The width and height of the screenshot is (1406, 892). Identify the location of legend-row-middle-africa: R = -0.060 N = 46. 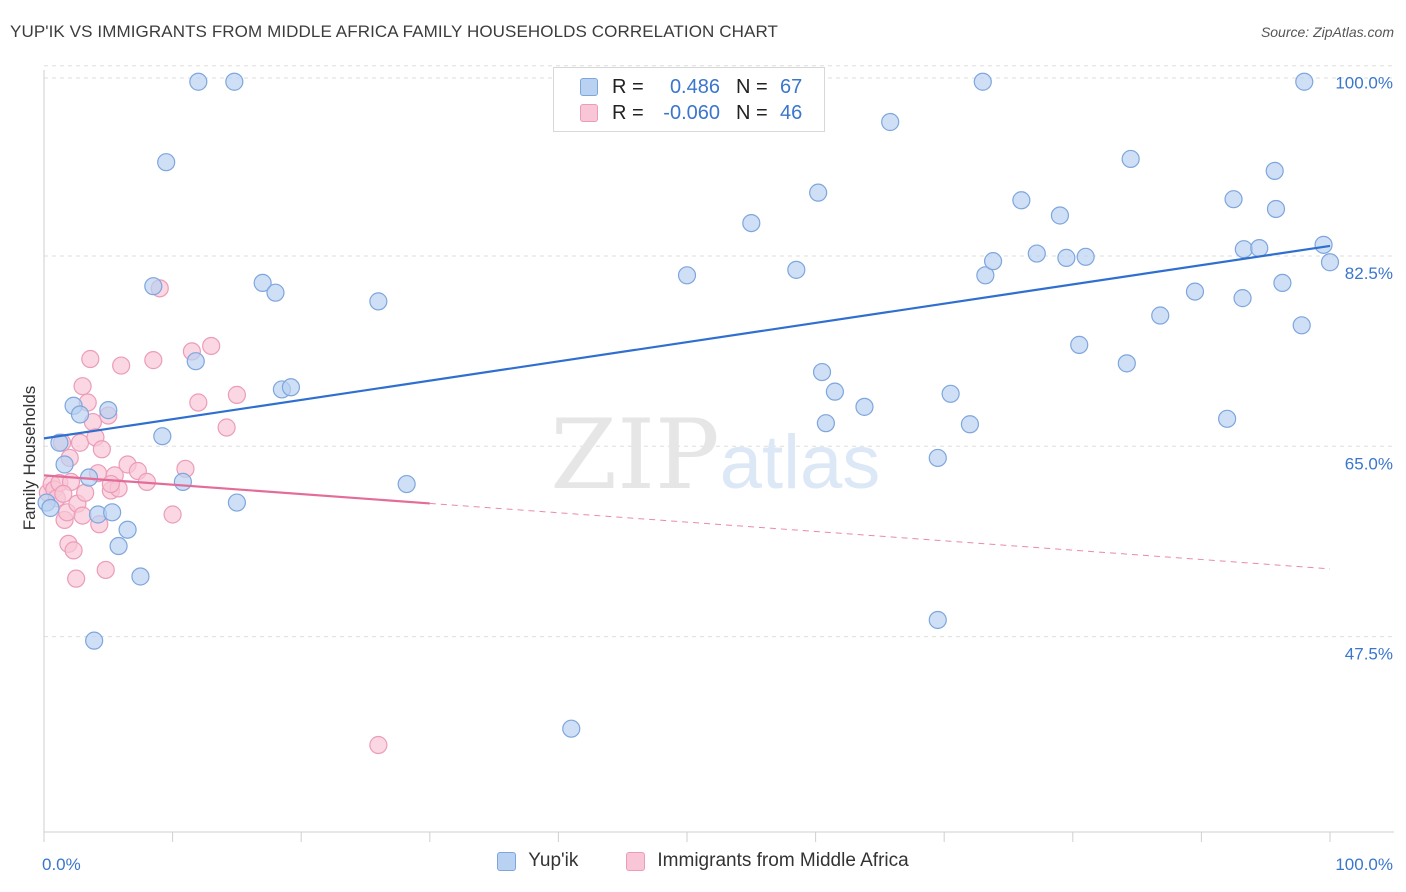
(691, 113).